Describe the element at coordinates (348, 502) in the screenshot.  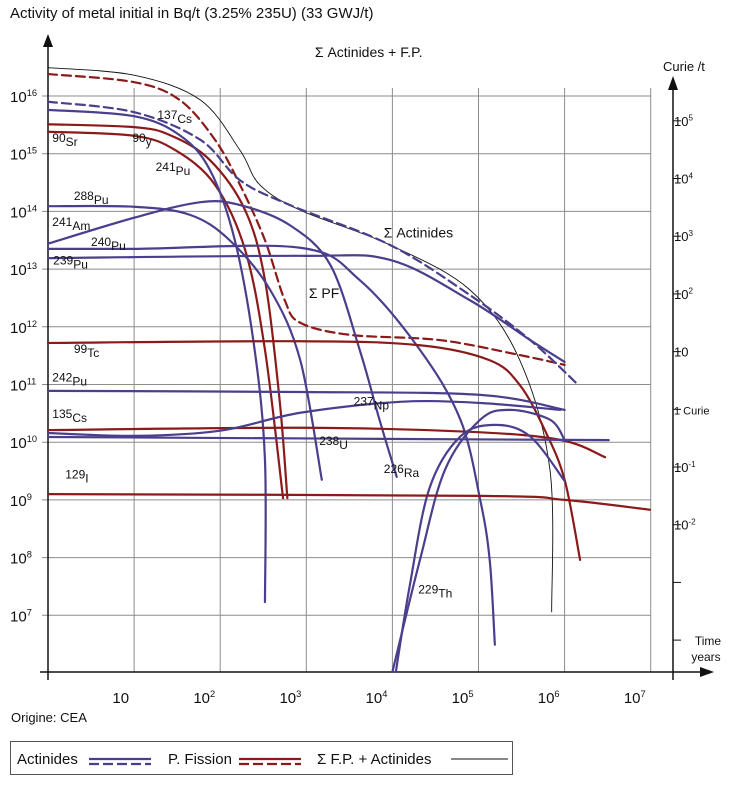
I see `series-line-129i` at that location.